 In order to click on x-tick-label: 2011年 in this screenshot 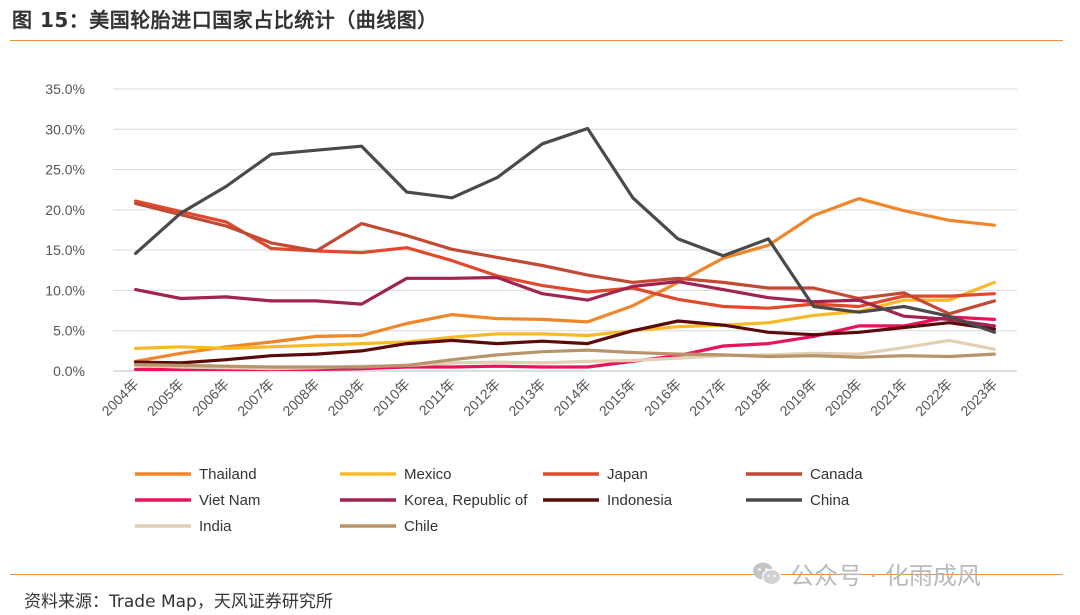, I will do `click(437, 397)`.